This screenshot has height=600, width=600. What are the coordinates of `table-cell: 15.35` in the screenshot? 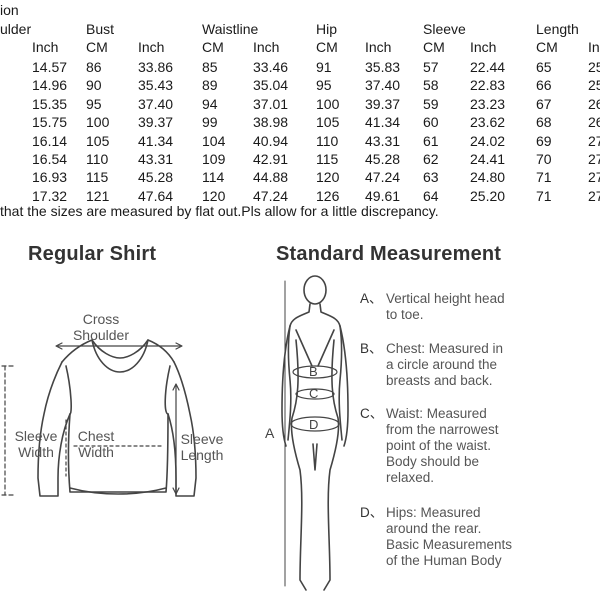 It's located at (50, 103).